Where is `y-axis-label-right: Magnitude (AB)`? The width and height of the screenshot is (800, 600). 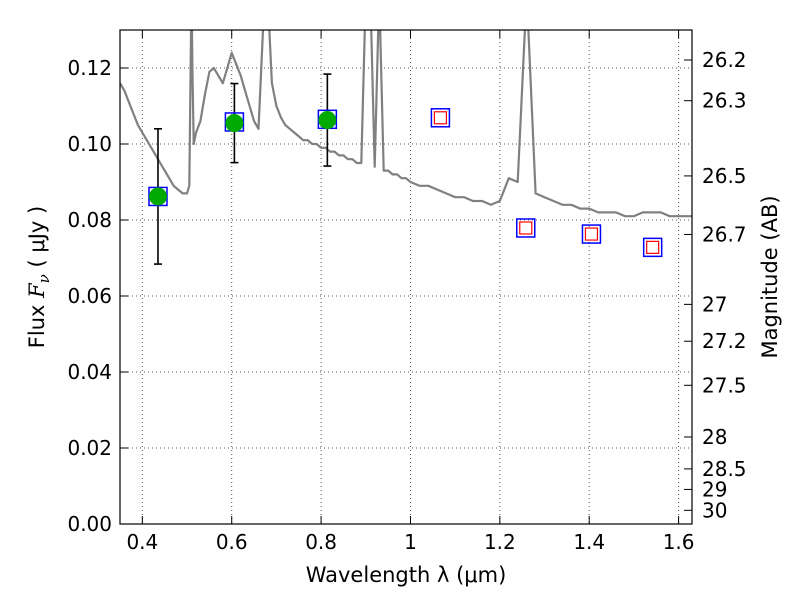
y-axis-label-right: Magnitude (AB) is located at coordinates (770, 276).